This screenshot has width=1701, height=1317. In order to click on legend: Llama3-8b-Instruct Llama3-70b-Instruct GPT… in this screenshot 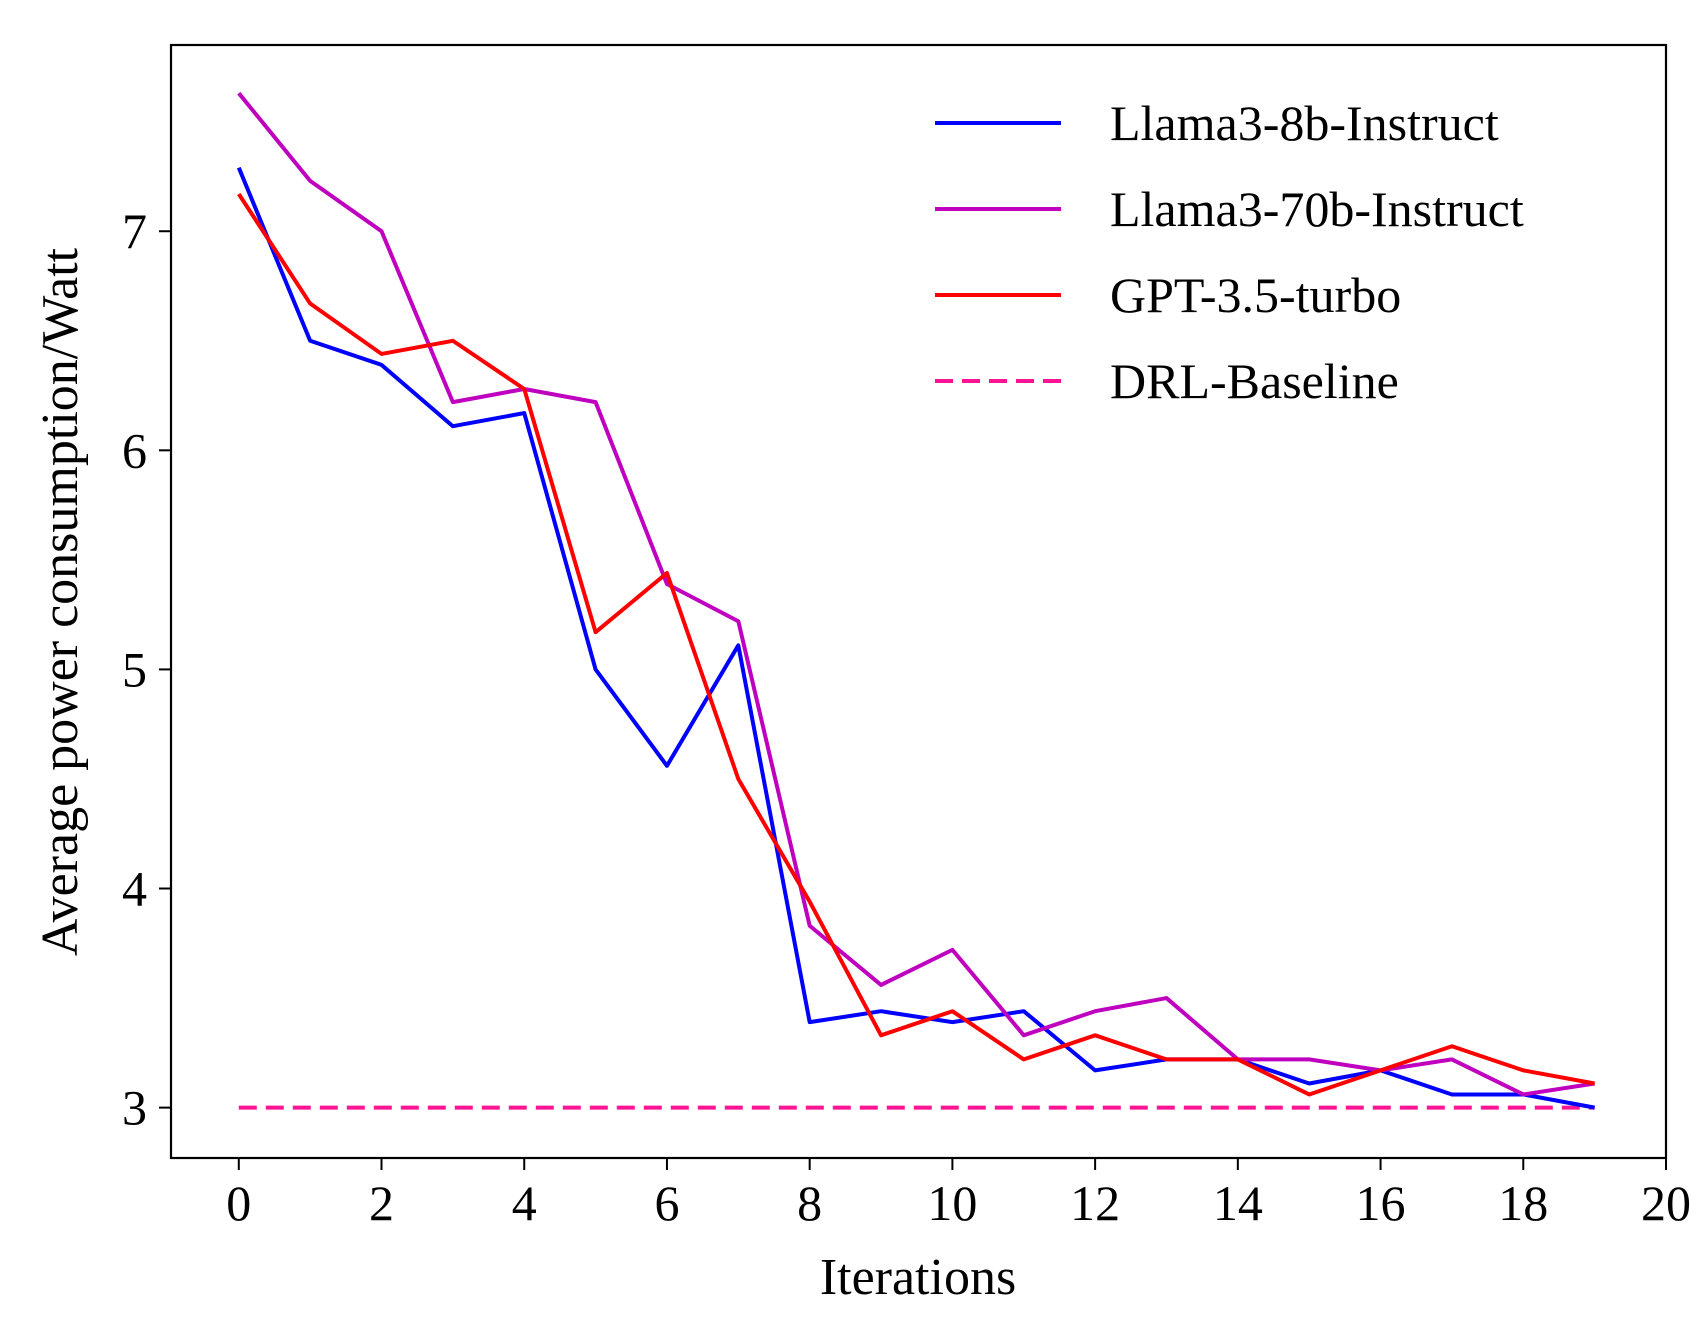, I will do `click(1229, 252)`.